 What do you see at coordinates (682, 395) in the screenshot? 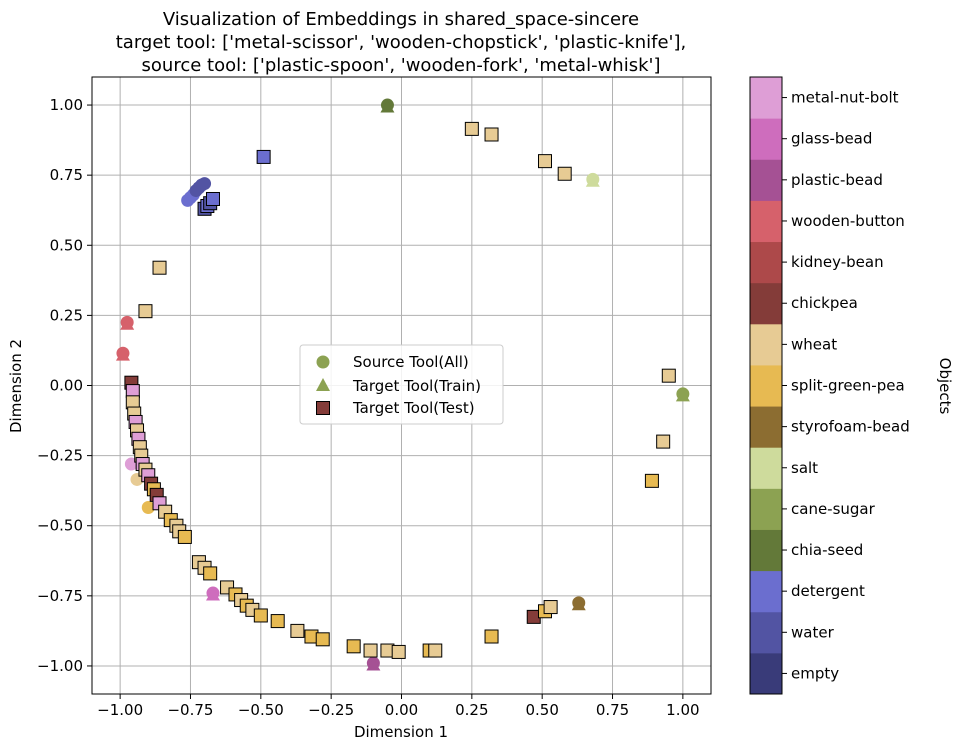
I see `point-cane-sugar` at bounding box center [682, 395].